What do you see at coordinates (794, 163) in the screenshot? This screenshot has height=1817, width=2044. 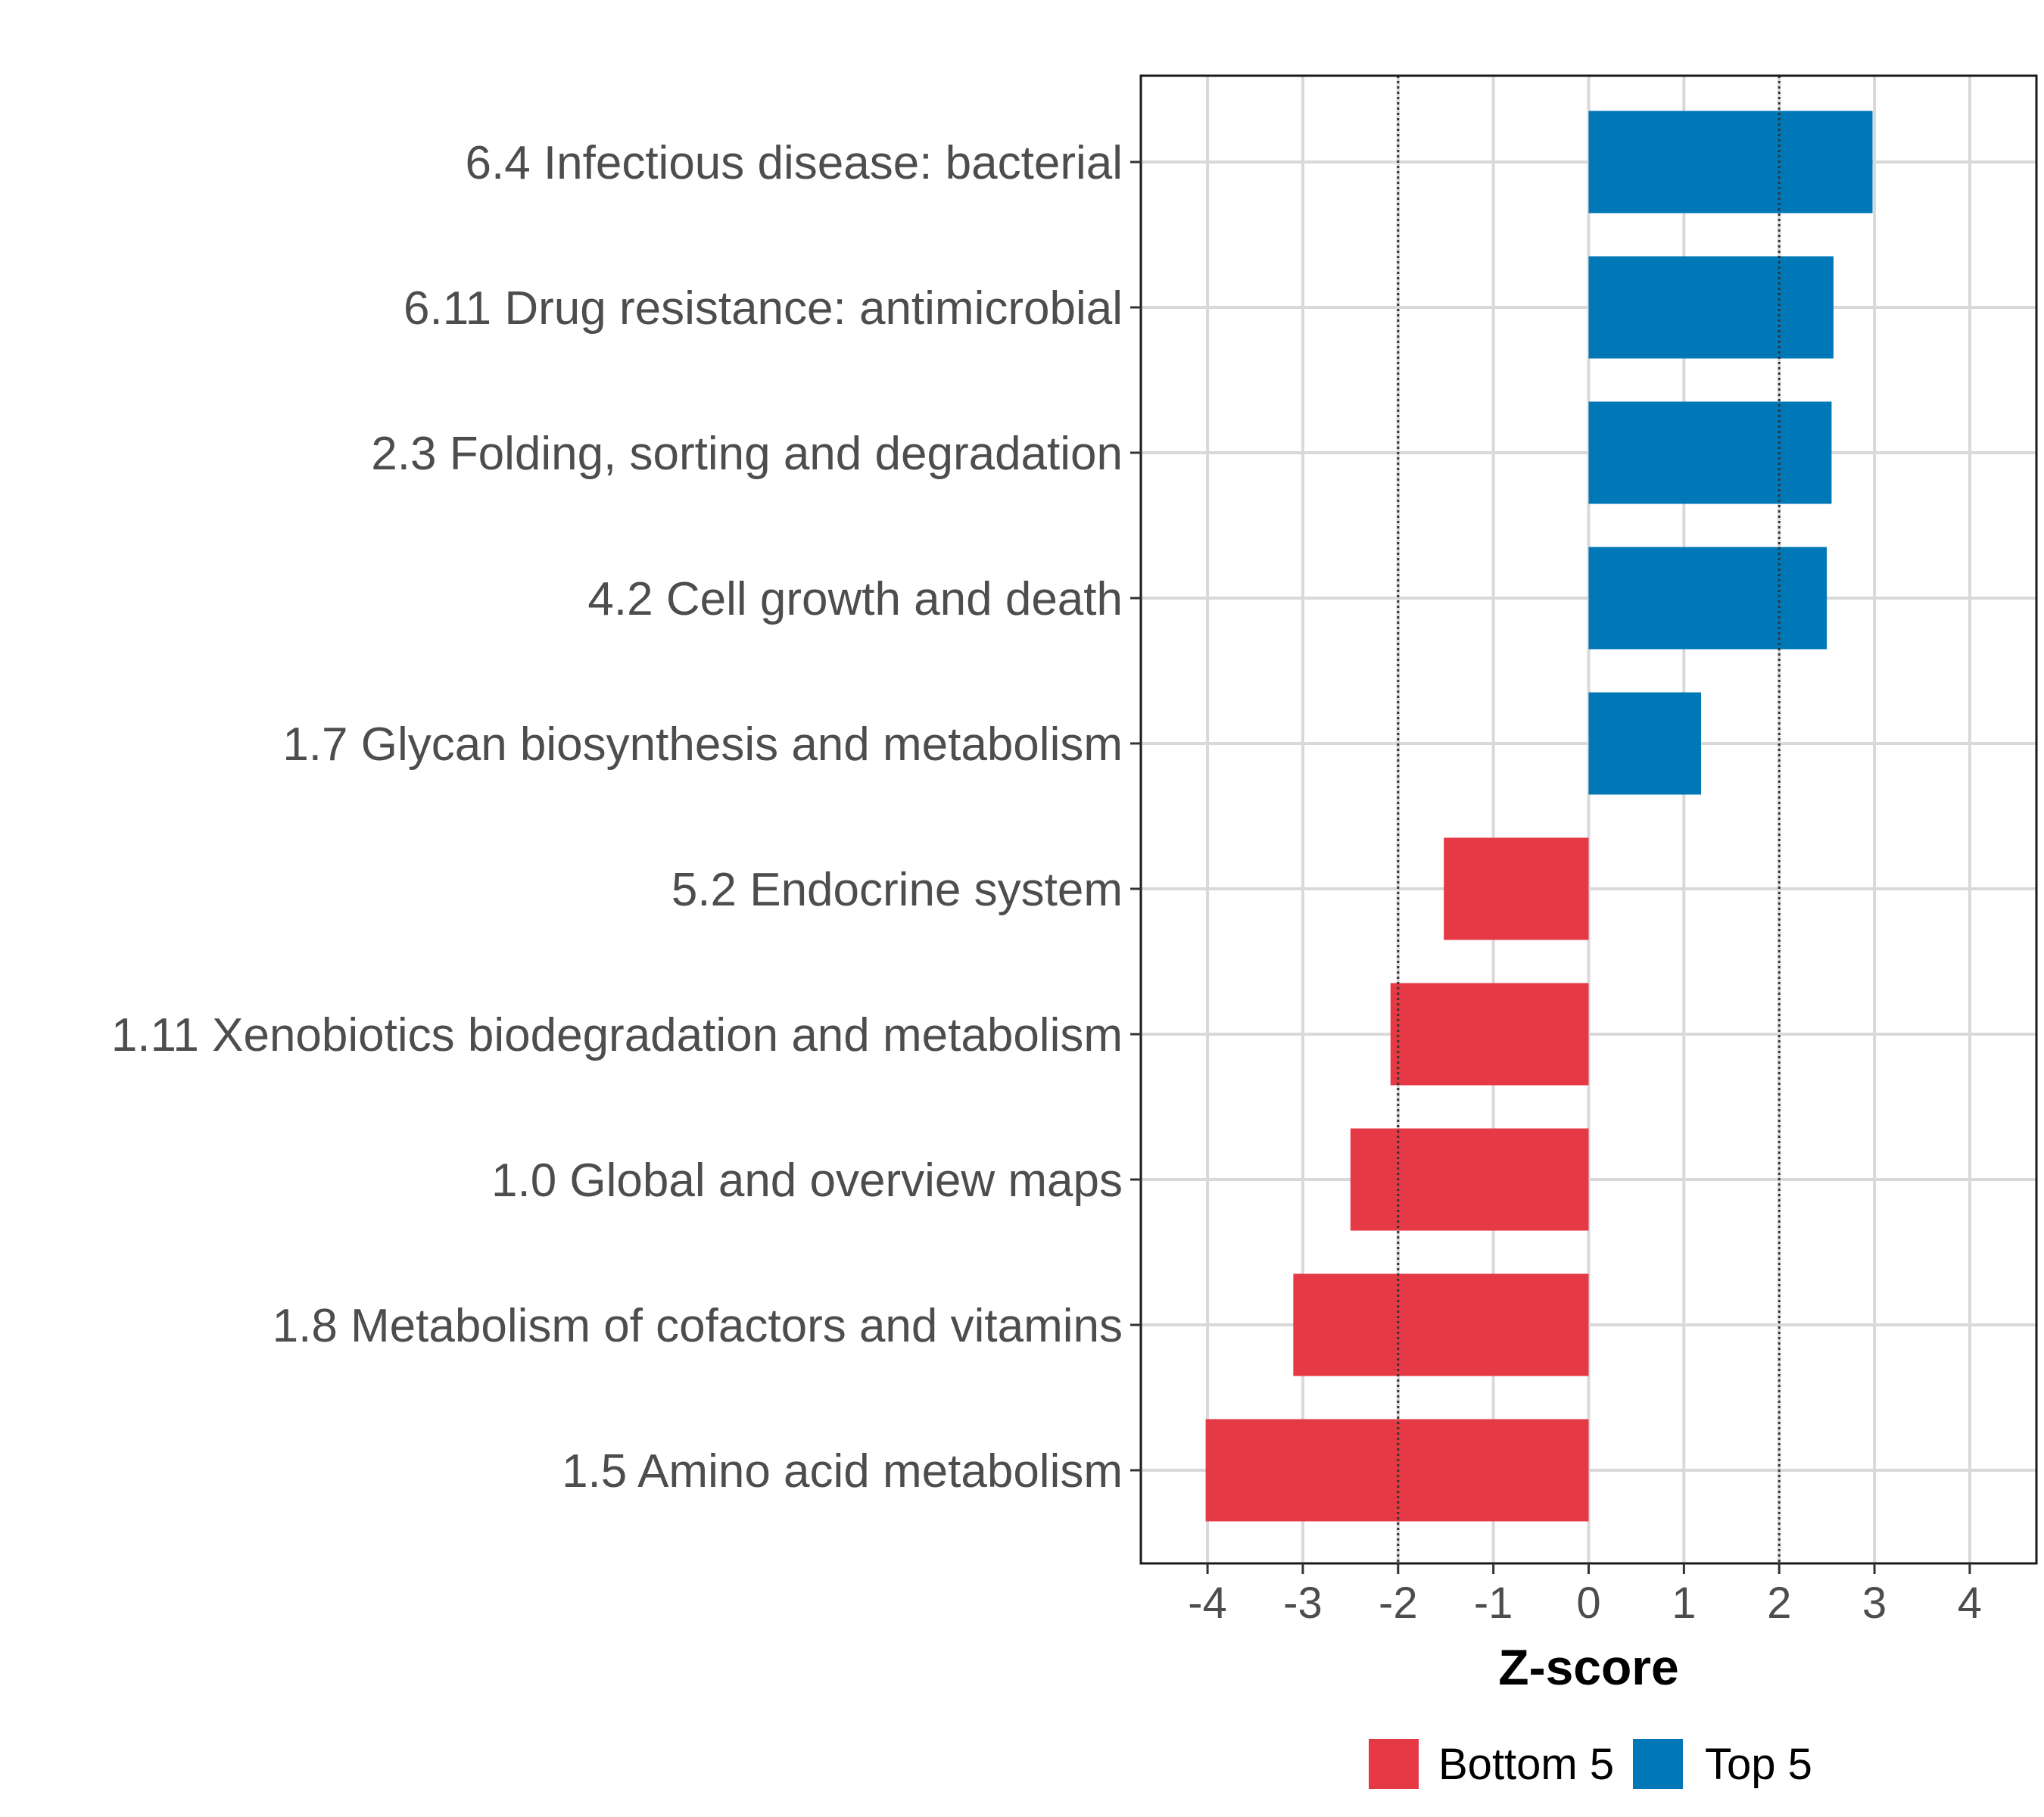 I see `category-label: 6.4 Infectious disease: bacterial` at bounding box center [794, 163].